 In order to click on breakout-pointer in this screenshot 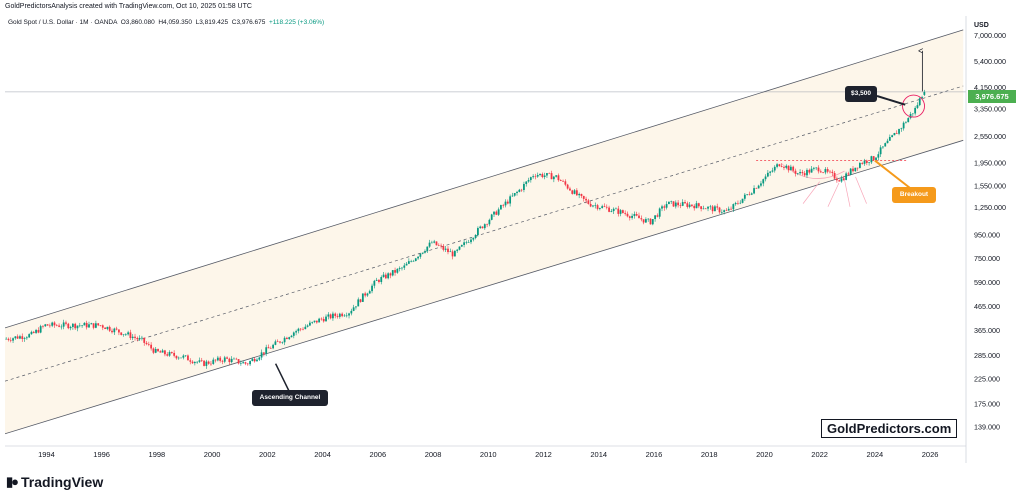, I will do `click(892, 174)`.